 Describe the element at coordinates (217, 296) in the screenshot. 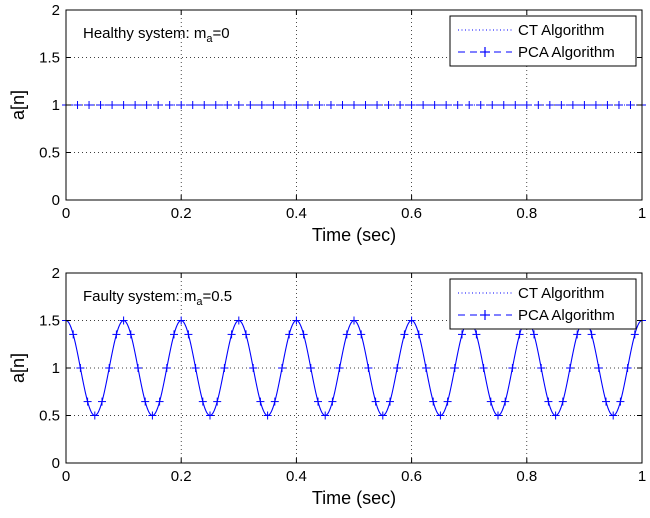

I see `annotation-suffix: =0.5` at that location.